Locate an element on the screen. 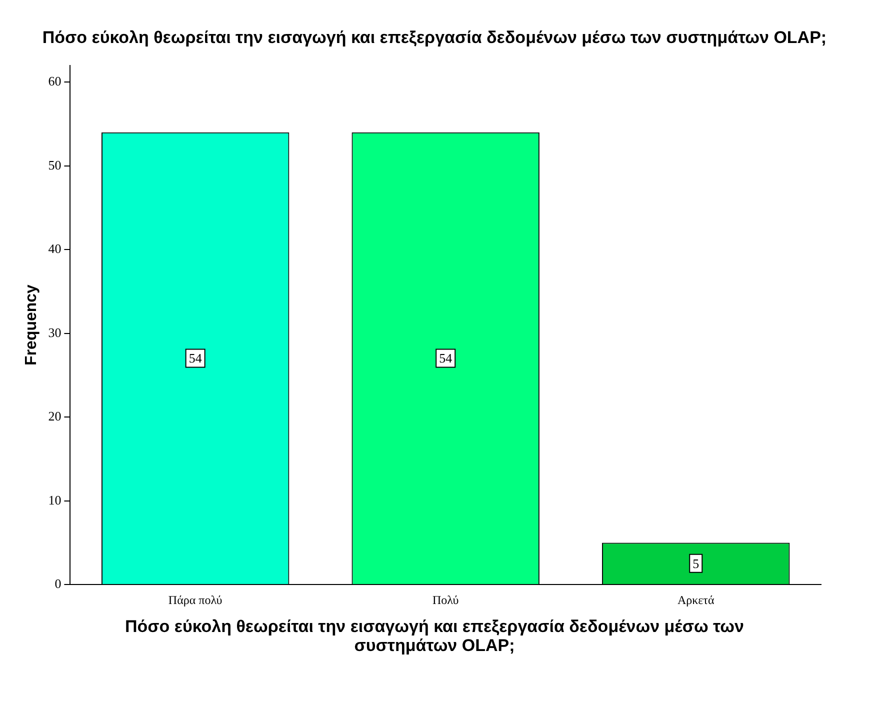 Image resolution: width=869 pixels, height=701 pixels. y-tick-label: 0 is located at coordinates (58, 584).